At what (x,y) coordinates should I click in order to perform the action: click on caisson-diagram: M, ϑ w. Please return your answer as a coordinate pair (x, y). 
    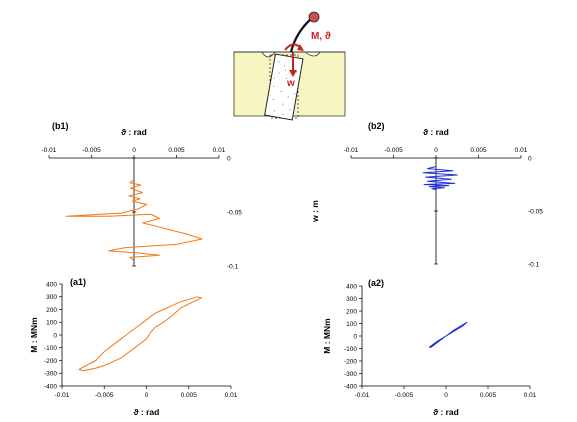
    Looking at the image, I should click on (289, 66).